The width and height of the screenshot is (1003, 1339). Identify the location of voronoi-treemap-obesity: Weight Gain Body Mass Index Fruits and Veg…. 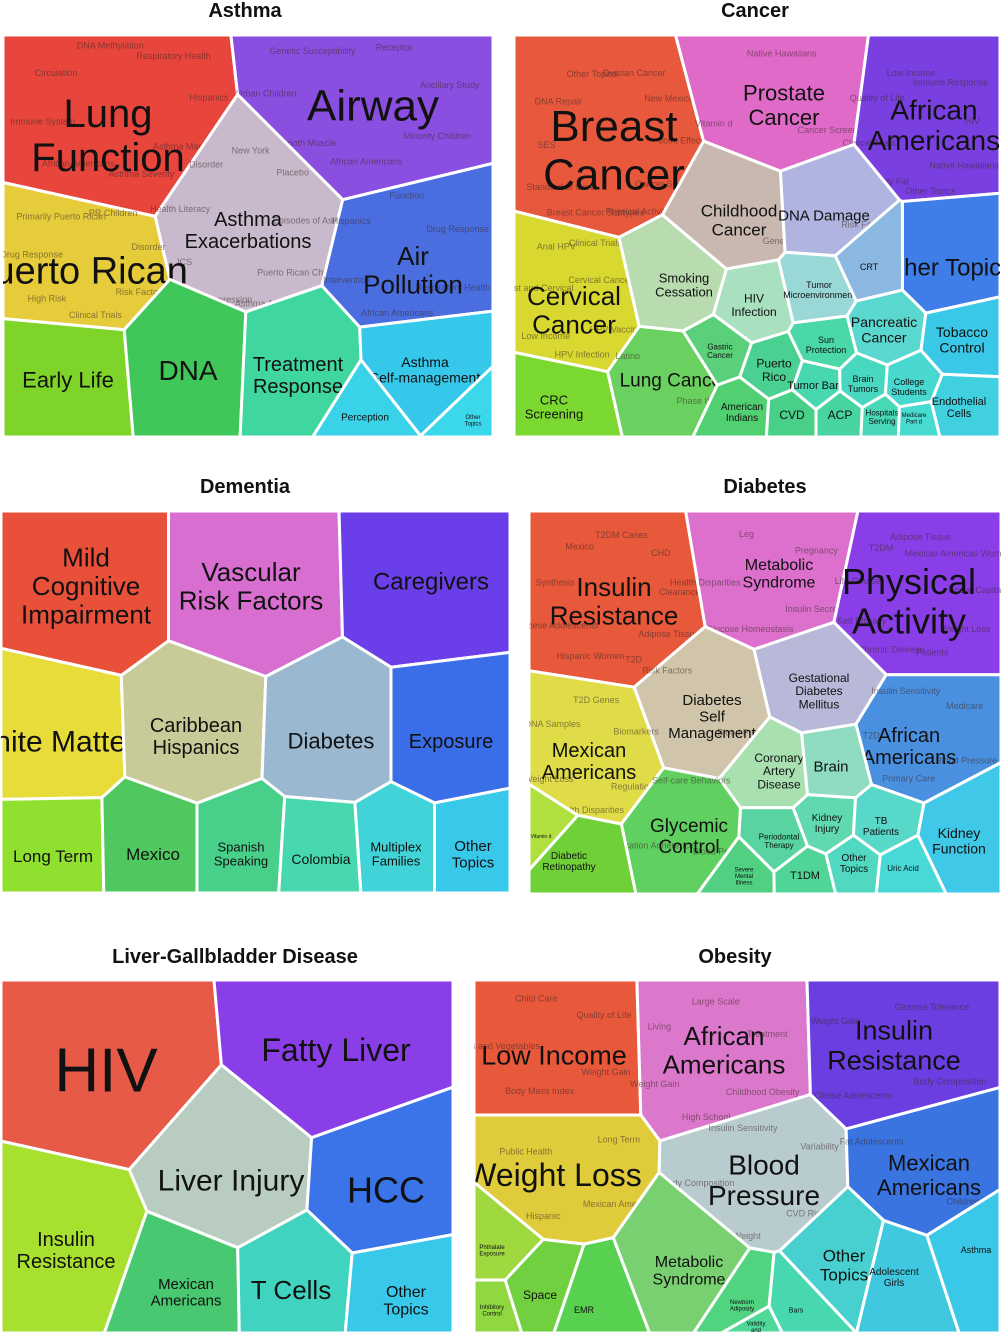
(737, 1156).